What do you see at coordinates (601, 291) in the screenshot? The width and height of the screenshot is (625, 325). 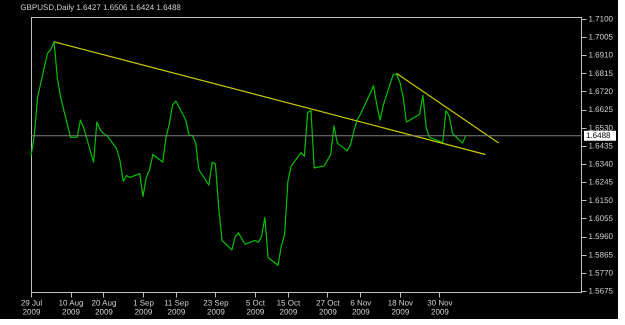 I see `y-tick-label: 1.5675` at bounding box center [601, 291].